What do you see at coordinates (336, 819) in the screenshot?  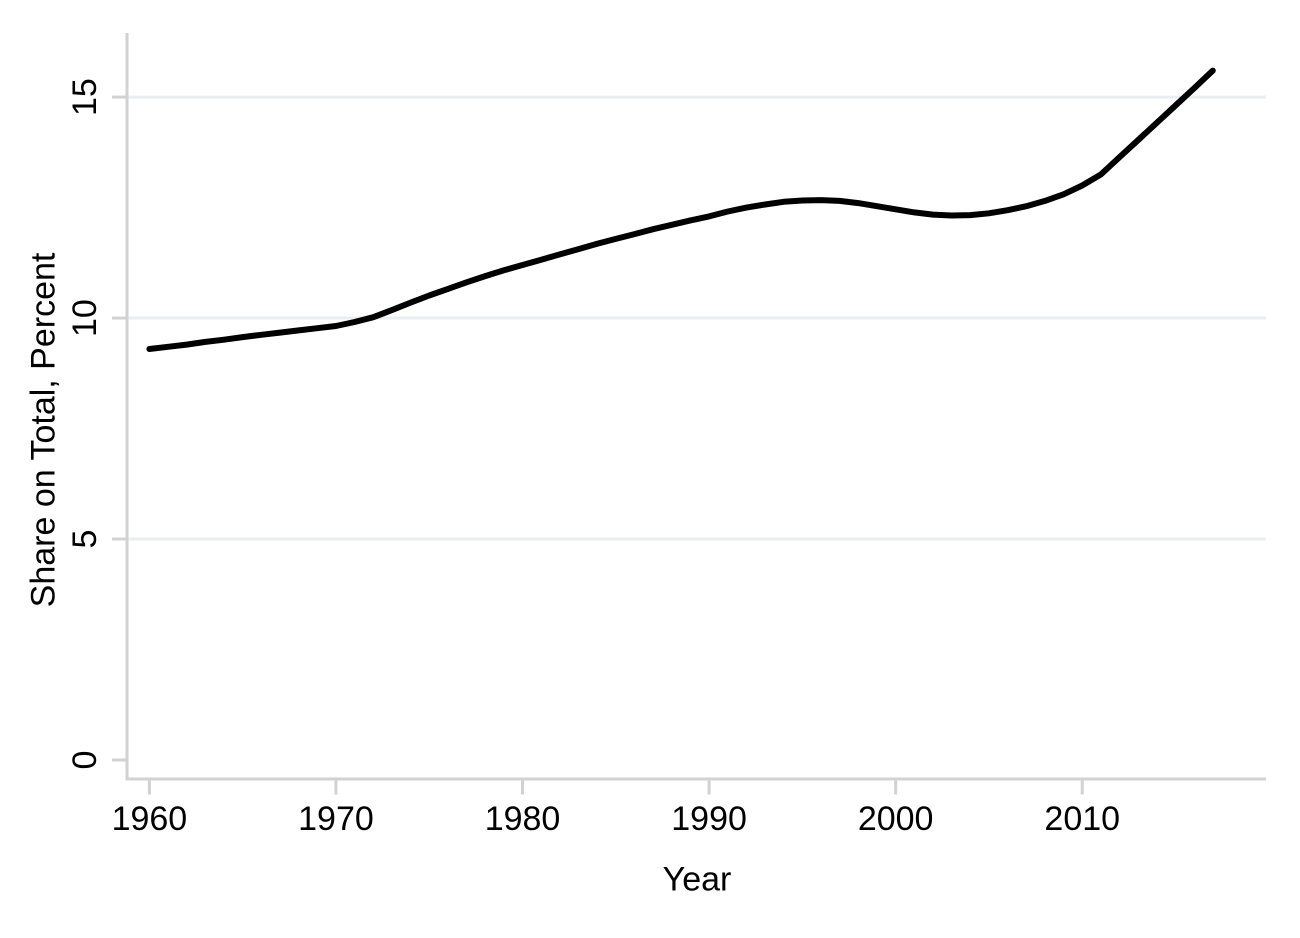 I see `x-tick-label-1970: 1970` at bounding box center [336, 819].